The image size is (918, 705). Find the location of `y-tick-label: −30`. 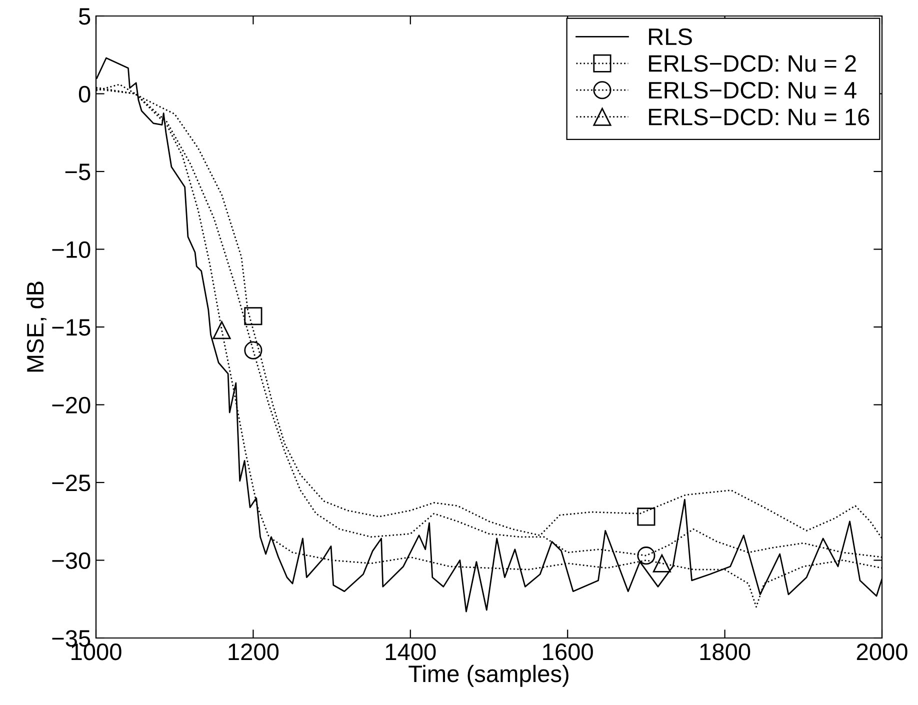

y-tick-label: −30 is located at coordinates (71, 561).